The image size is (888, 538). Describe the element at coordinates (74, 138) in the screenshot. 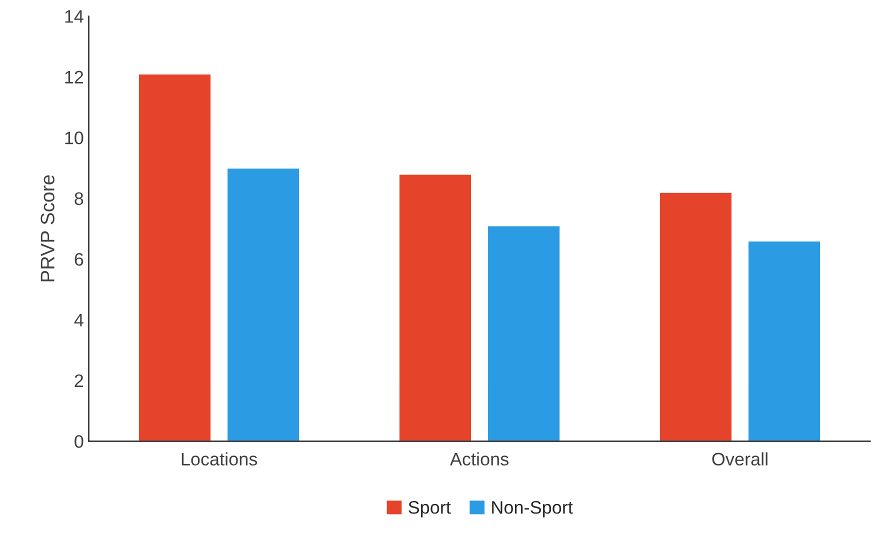

I see `y-tick-label: 10` at that location.